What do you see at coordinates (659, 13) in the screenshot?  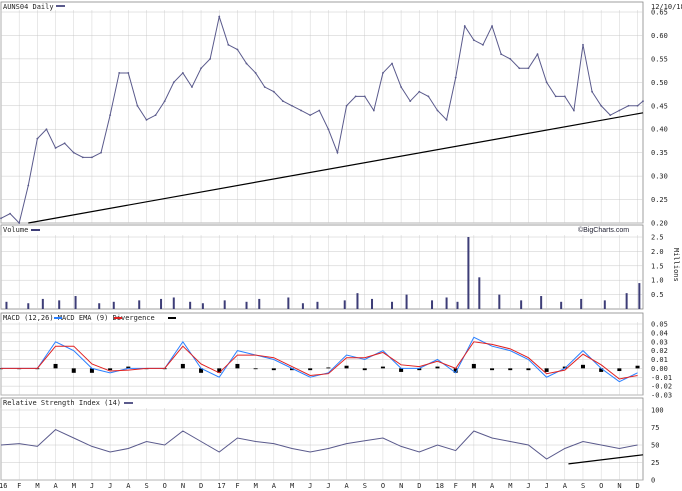 I see `y-tick-label: 0.65` at bounding box center [659, 13].